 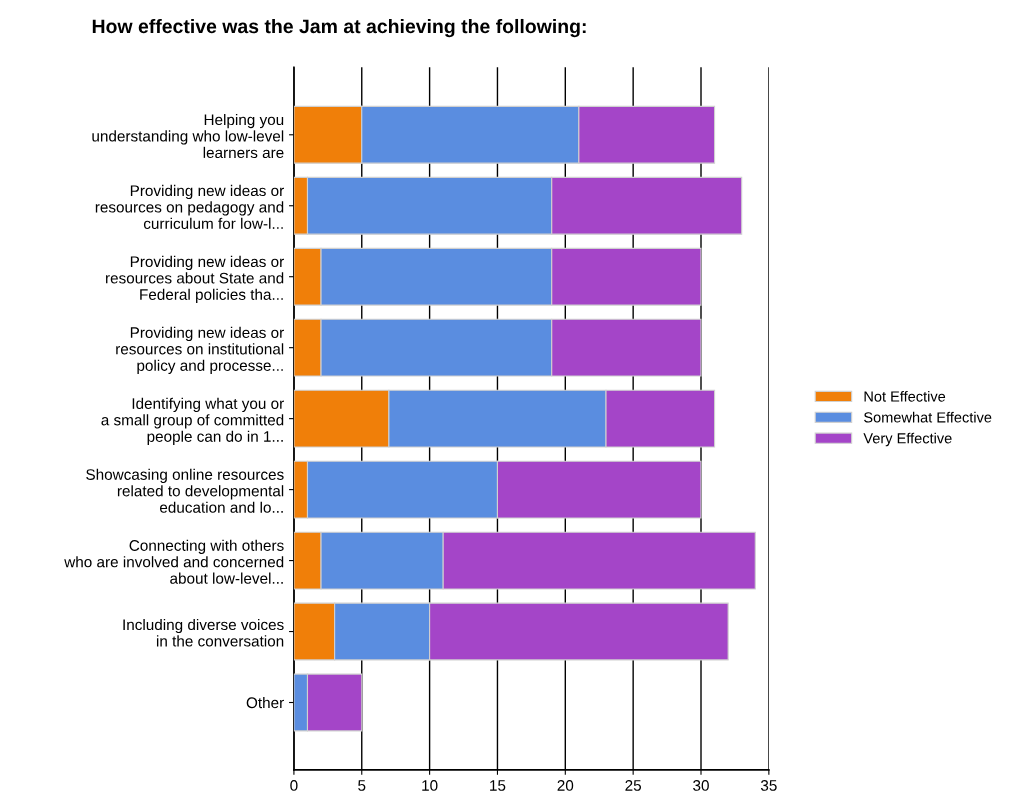 What do you see at coordinates (701, 785) in the screenshot?
I see `x-tick-label: 30` at bounding box center [701, 785].